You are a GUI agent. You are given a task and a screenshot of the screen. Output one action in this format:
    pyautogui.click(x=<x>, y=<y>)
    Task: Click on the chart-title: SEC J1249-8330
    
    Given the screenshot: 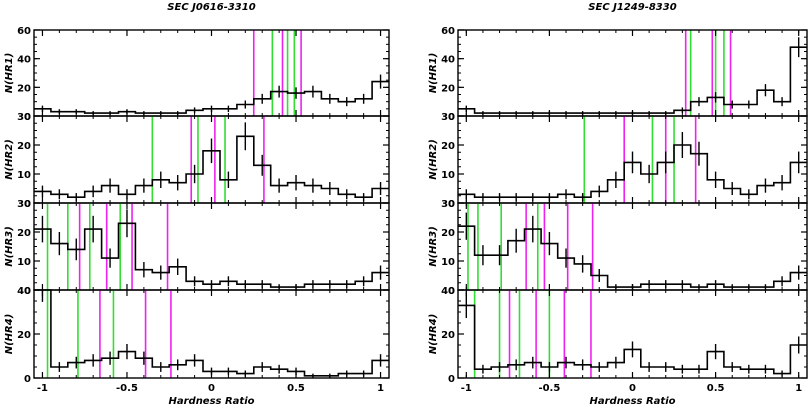 What is the action you would take?
    pyautogui.click(x=632, y=7)
    